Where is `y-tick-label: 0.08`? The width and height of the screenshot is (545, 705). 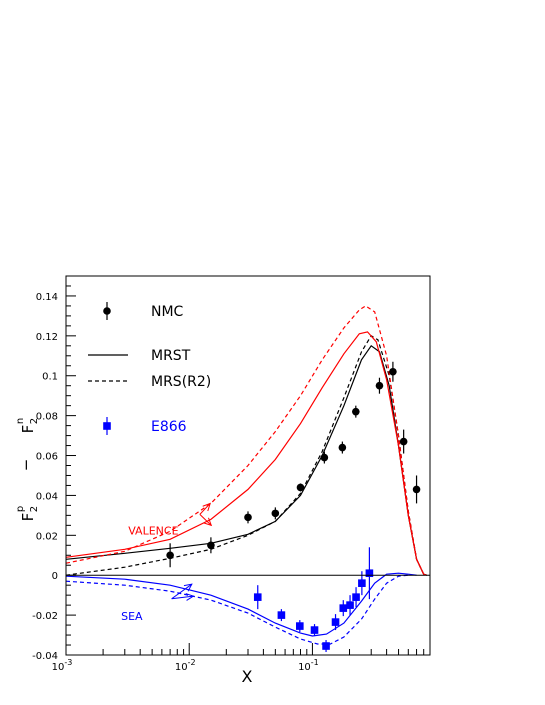 y-tick-label: 0.08 is located at coordinates (47, 417).